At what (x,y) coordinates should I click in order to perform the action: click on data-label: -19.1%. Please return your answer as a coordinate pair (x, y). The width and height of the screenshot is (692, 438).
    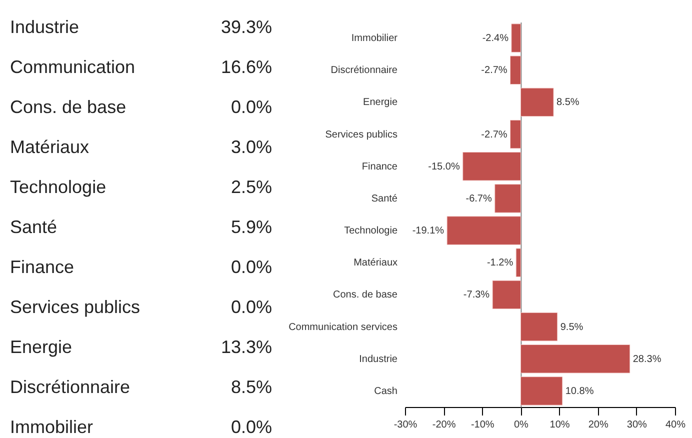
    Looking at the image, I should click on (428, 231).